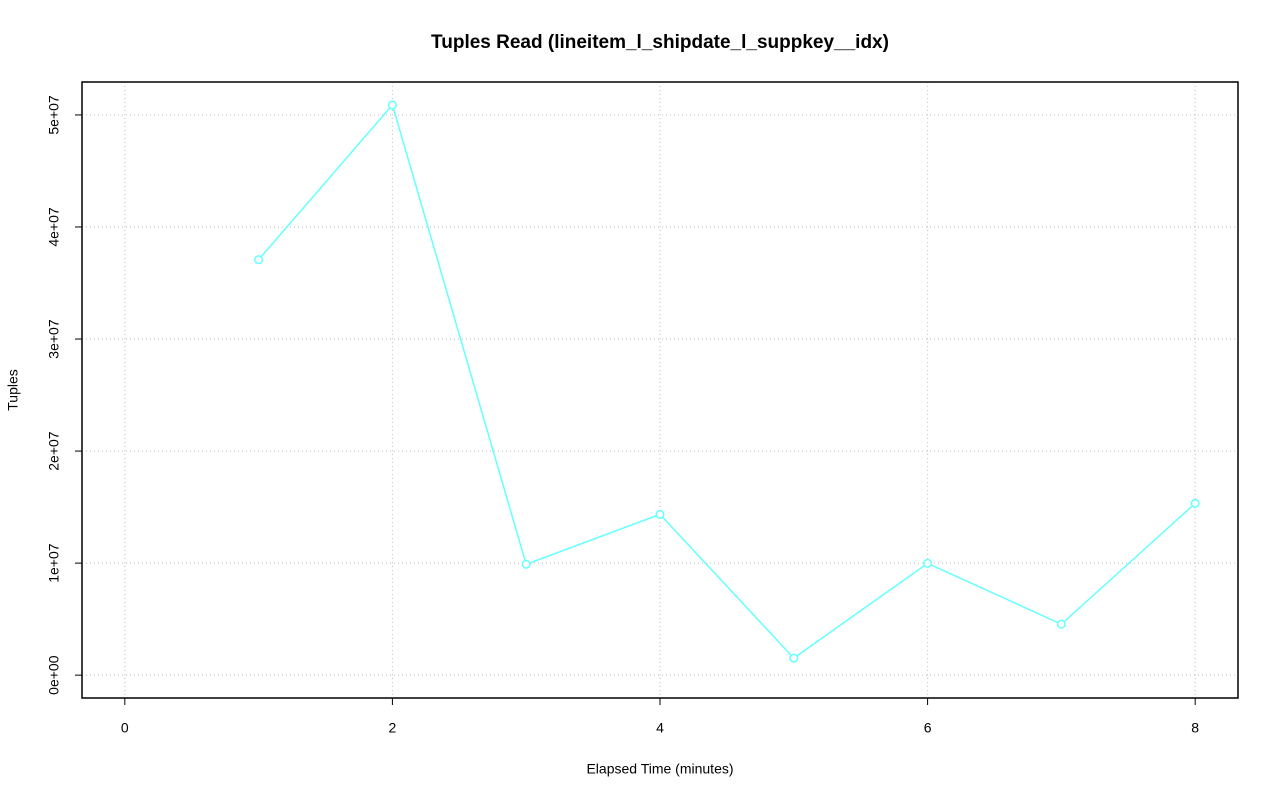  What do you see at coordinates (54, 339) in the screenshot?
I see `y-tick-label: 3e+07` at bounding box center [54, 339].